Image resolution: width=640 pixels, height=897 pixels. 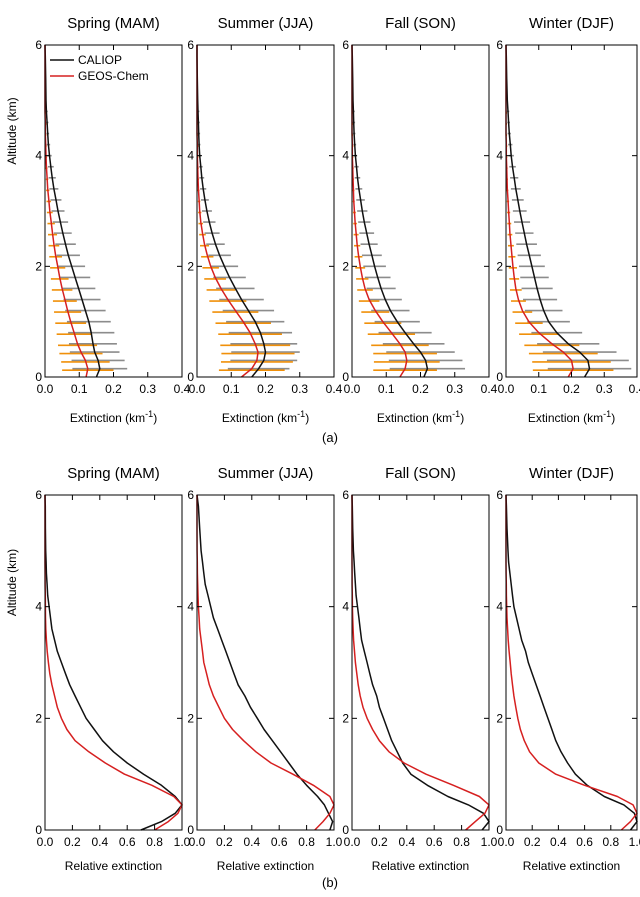 I want to click on legend-caliop-label: CALIOP, so click(x=100, y=60).